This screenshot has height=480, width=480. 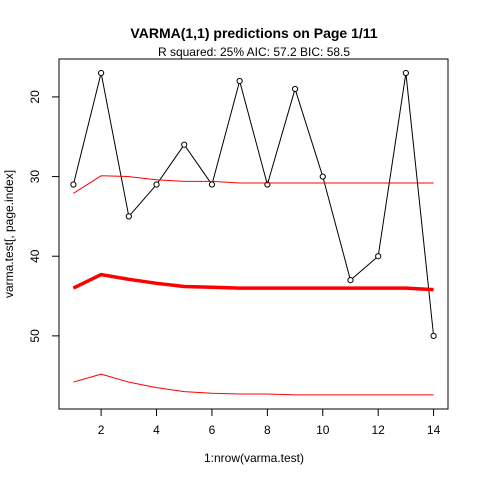 What do you see at coordinates (253, 184) in the screenshot?
I see `upper-bound-series-line` at bounding box center [253, 184].